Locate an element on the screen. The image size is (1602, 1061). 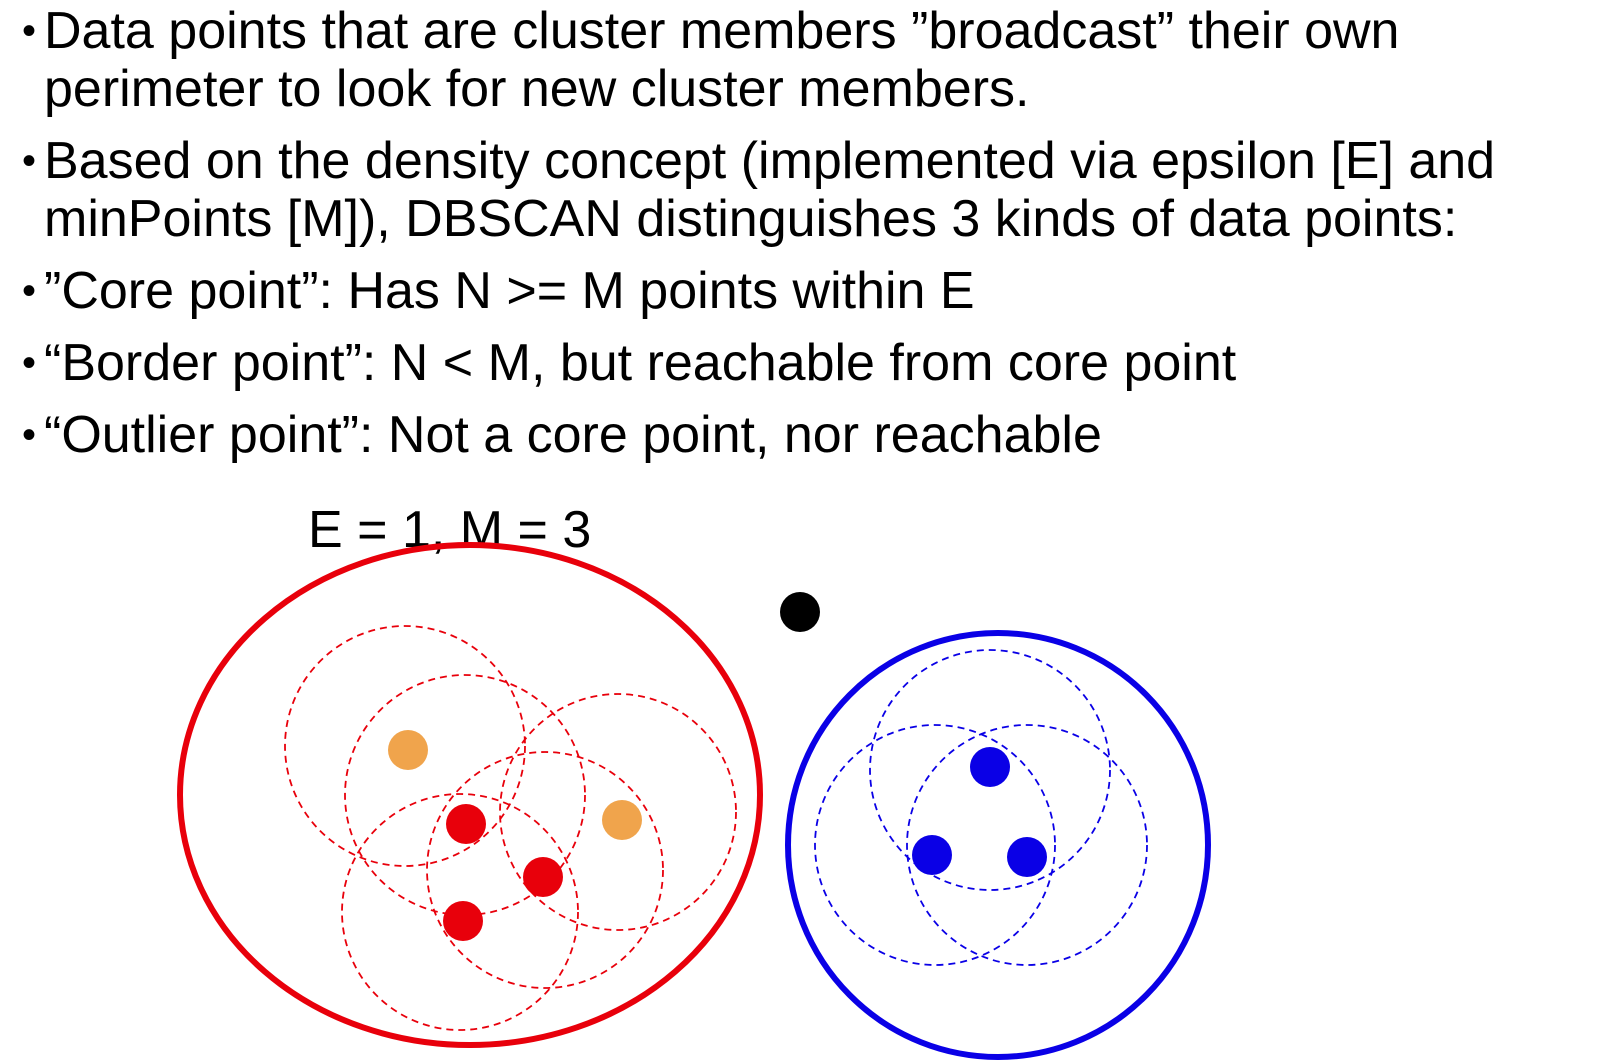
diagram-parameters-label: E = 1, M = 3 is located at coordinates (450, 530).